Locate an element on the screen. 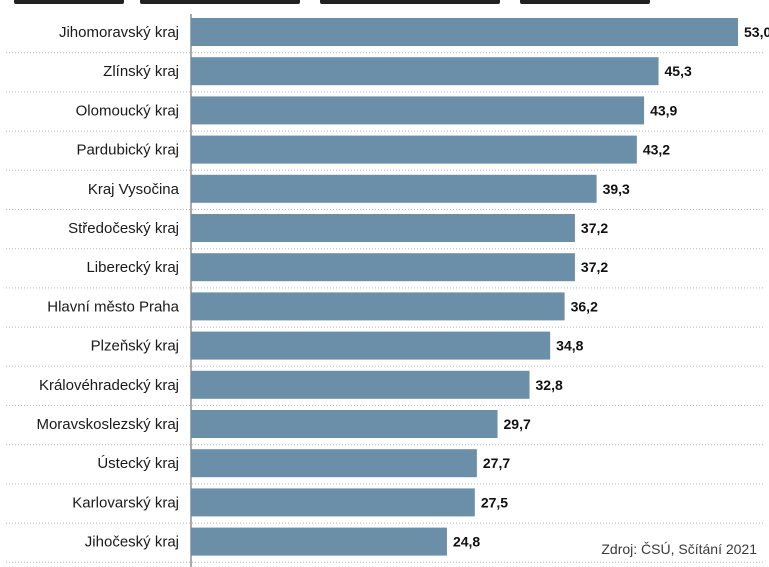  category-label: Královéhradecký kraj is located at coordinates (109, 385).